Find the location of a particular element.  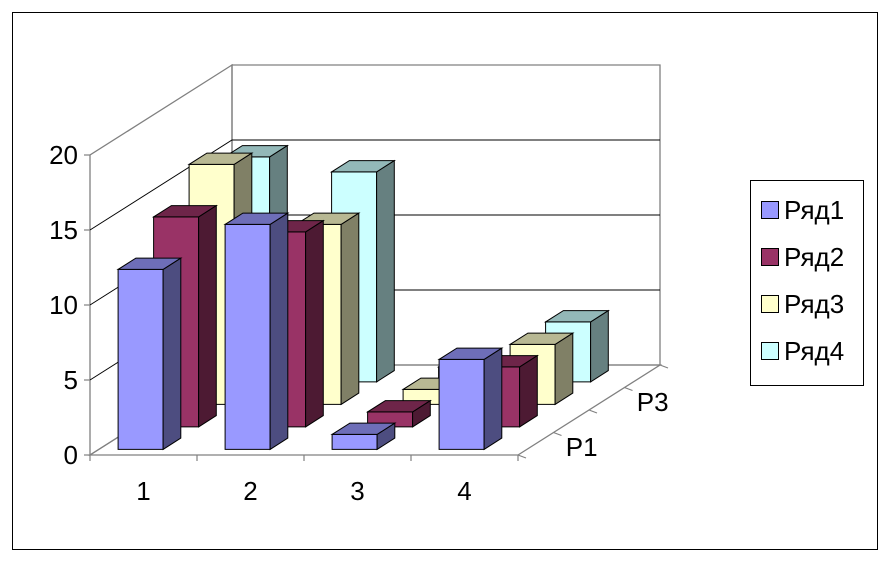

legend-item-series-3: Ряд3 is located at coordinates (802, 304).